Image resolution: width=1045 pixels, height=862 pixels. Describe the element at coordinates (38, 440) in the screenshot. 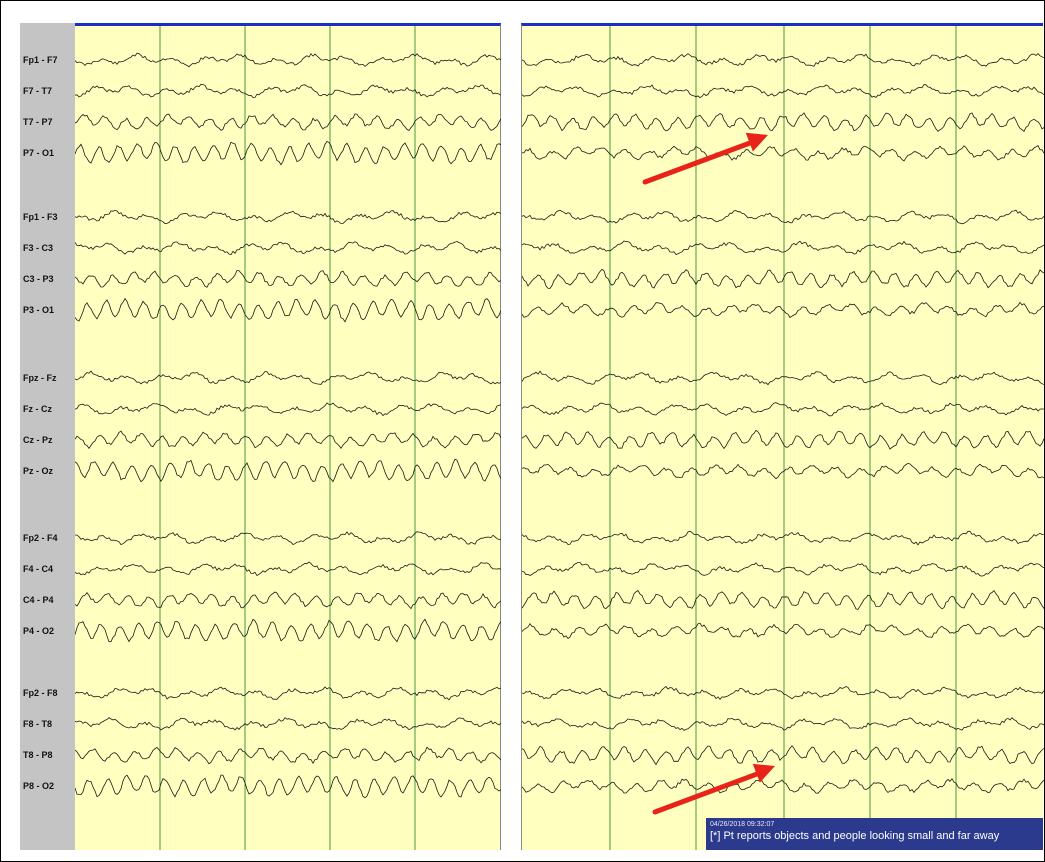

I see `channel-label: Cz - Pz` at that location.